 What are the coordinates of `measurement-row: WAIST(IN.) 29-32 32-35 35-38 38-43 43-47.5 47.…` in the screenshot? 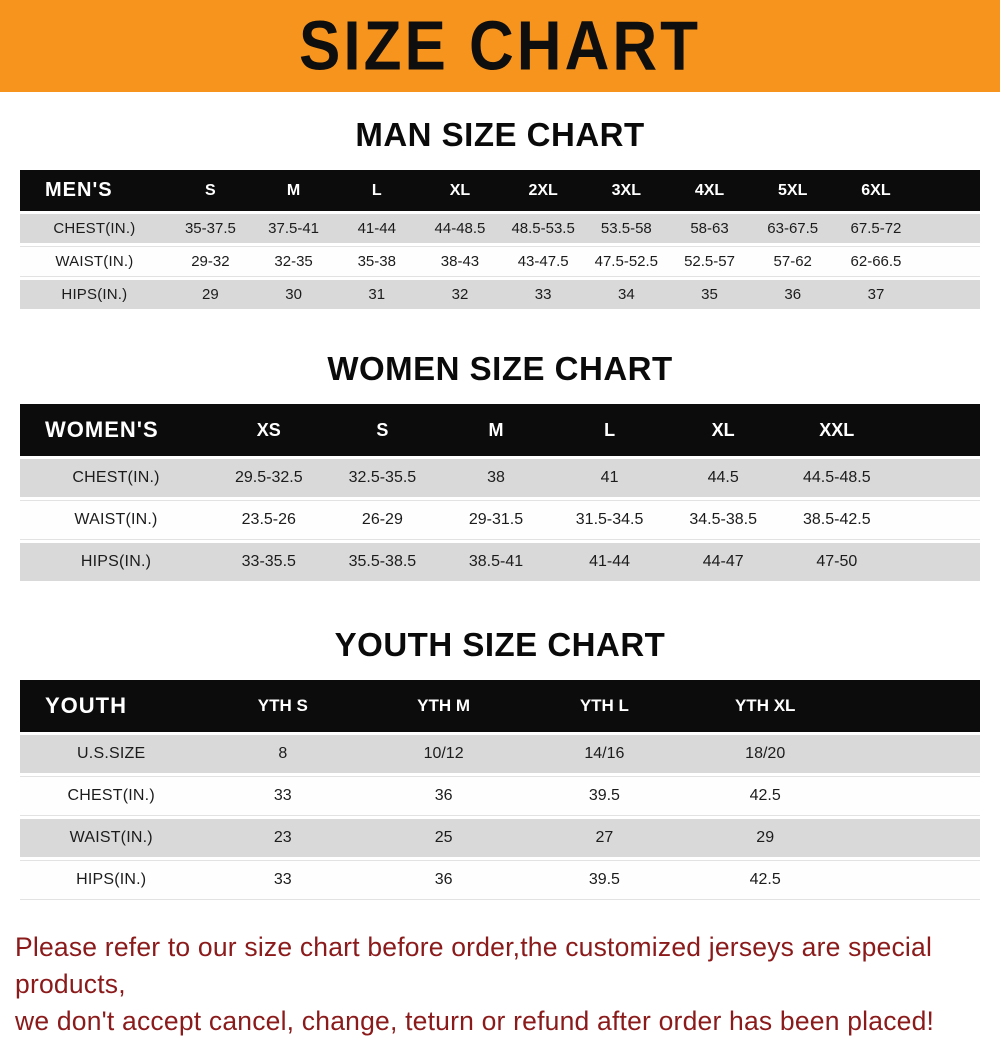 It's located at (500, 261).